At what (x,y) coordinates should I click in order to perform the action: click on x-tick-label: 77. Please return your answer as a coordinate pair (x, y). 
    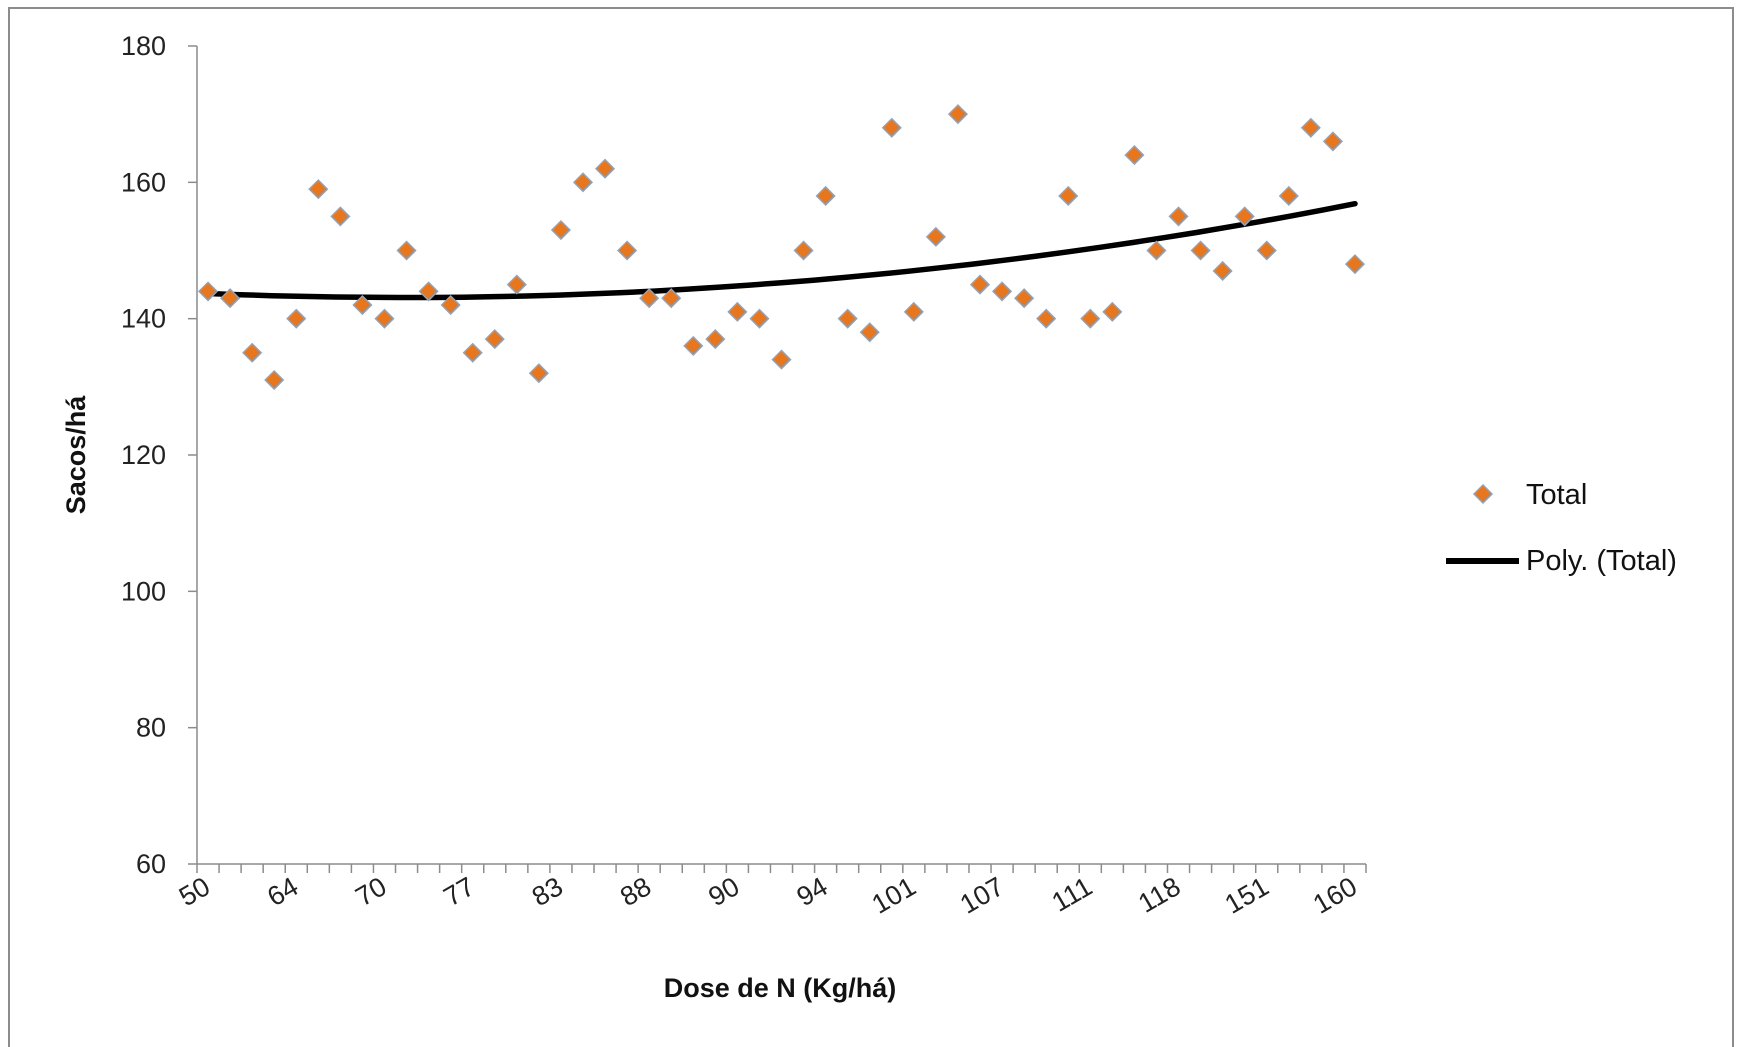
    Looking at the image, I should click on (459, 891).